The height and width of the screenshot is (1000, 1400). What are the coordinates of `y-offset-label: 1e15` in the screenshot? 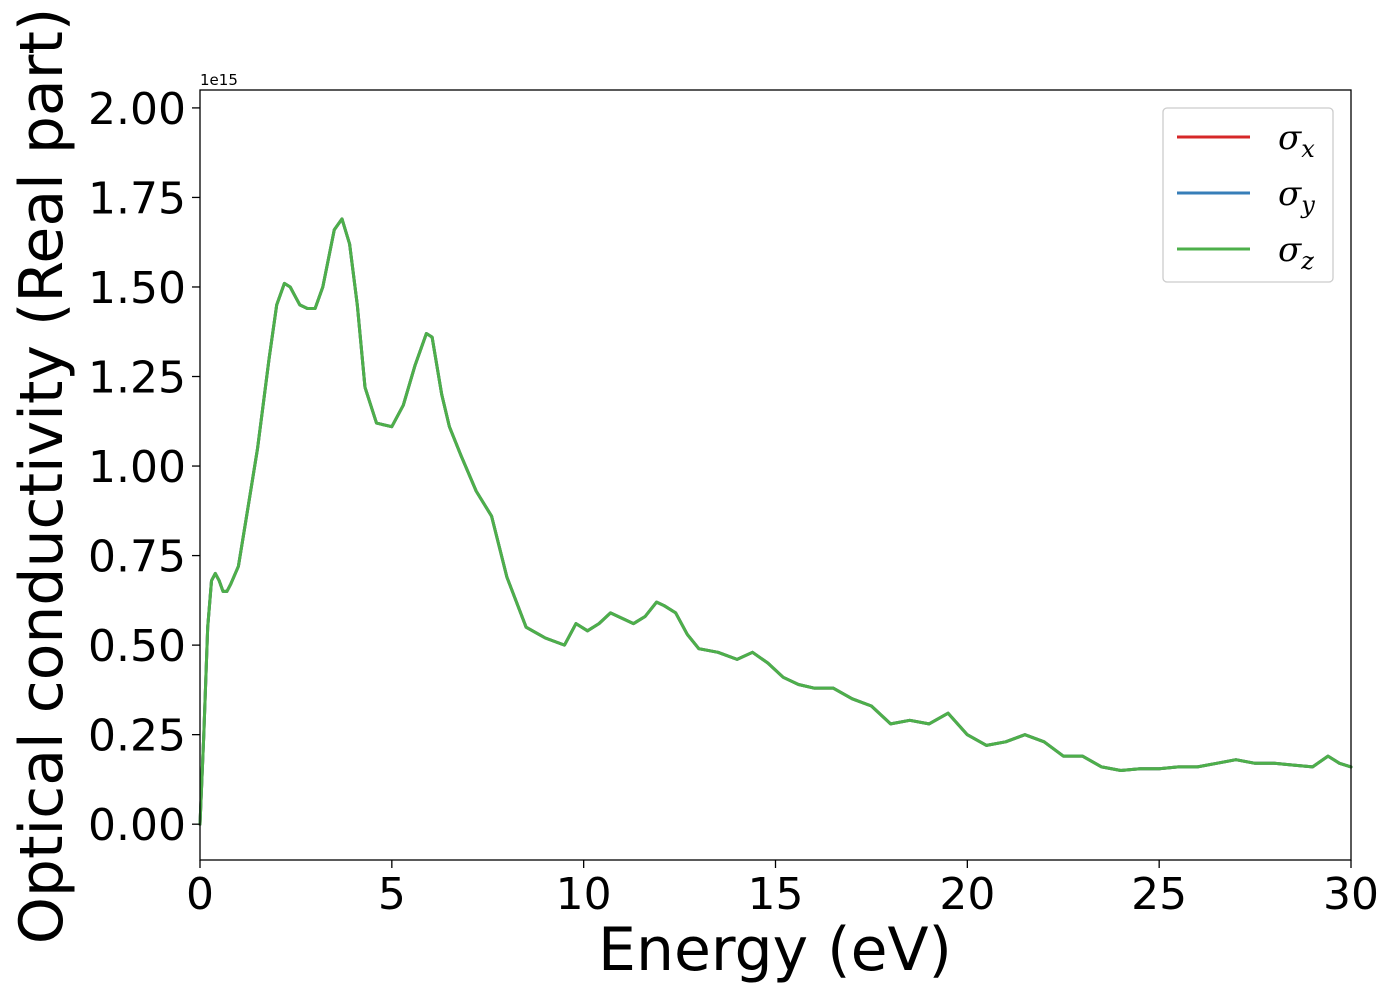 It's located at (219, 80).